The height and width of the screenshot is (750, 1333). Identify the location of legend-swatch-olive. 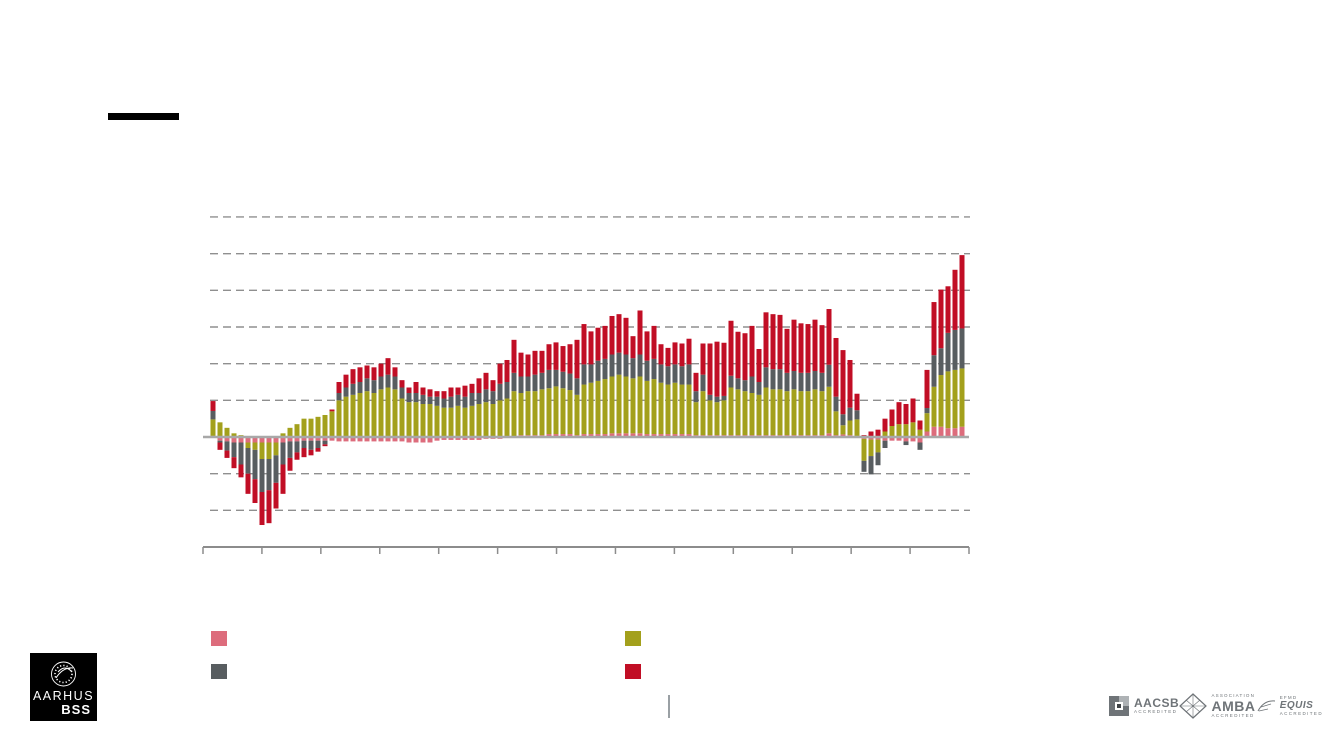
(633, 638).